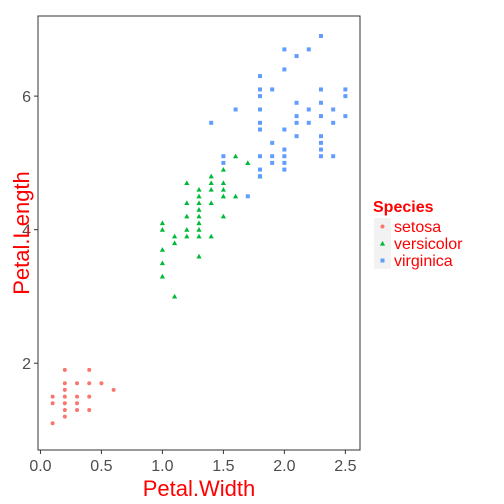 Image resolution: width=504 pixels, height=504 pixels. I want to click on y-tick-label: 2, so click(26, 364).